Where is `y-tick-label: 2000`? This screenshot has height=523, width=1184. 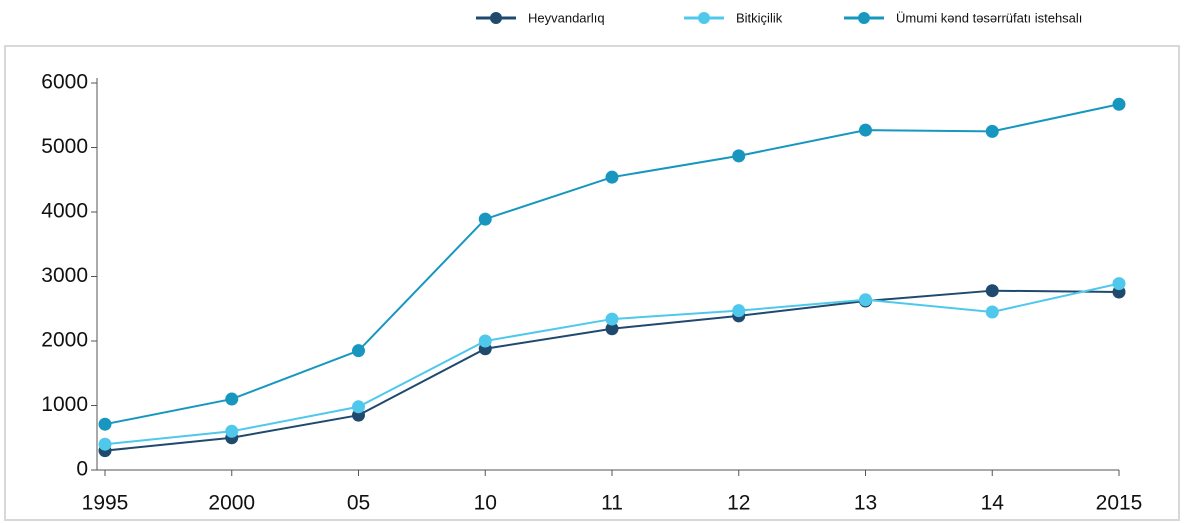 y-tick-label: 2000 is located at coordinates (64, 340).